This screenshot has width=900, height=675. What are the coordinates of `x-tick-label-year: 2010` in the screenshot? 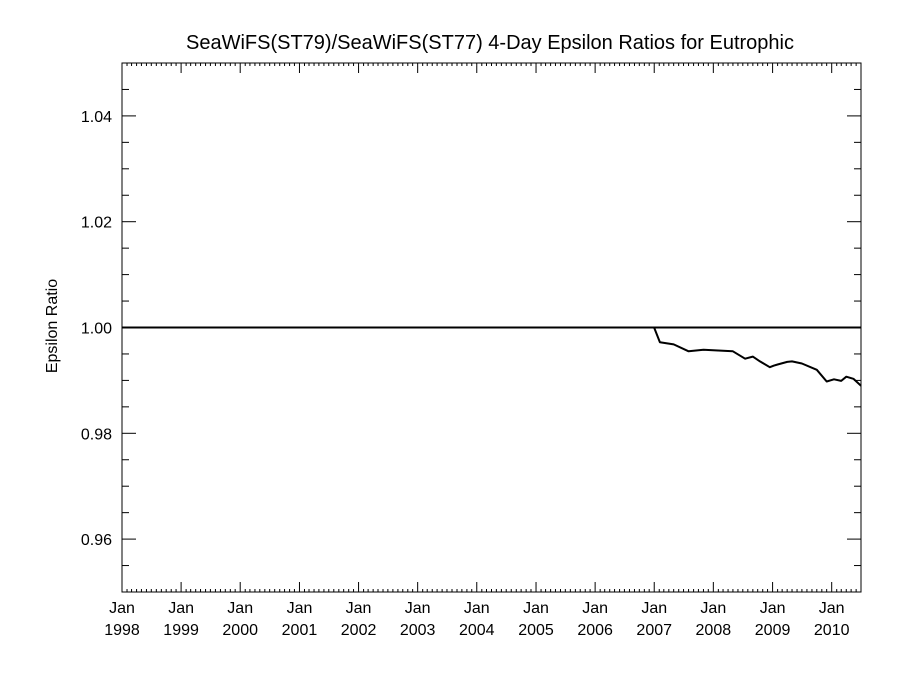 It's located at (832, 630).